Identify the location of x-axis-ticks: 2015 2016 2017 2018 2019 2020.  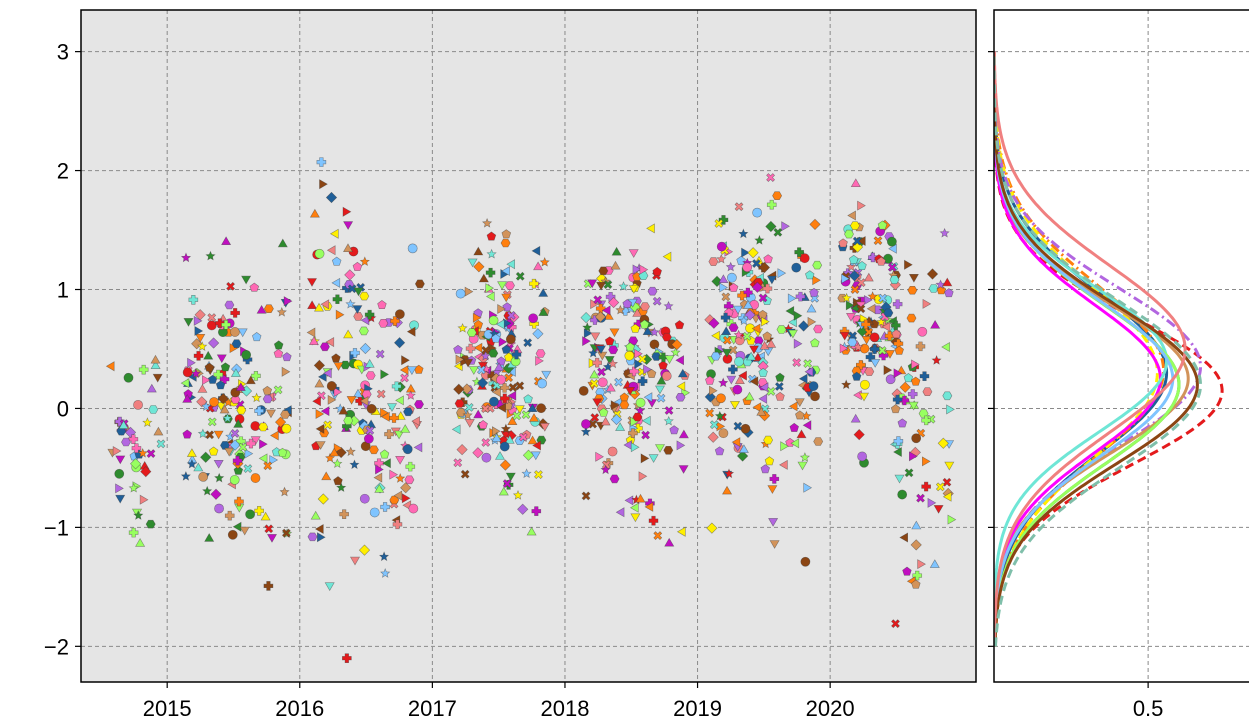
(499, 701).